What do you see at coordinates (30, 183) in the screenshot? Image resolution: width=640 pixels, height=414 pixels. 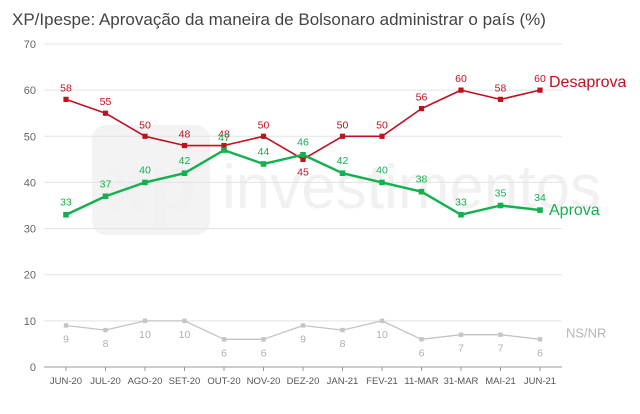 I see `y-tick-label: 40` at bounding box center [30, 183].